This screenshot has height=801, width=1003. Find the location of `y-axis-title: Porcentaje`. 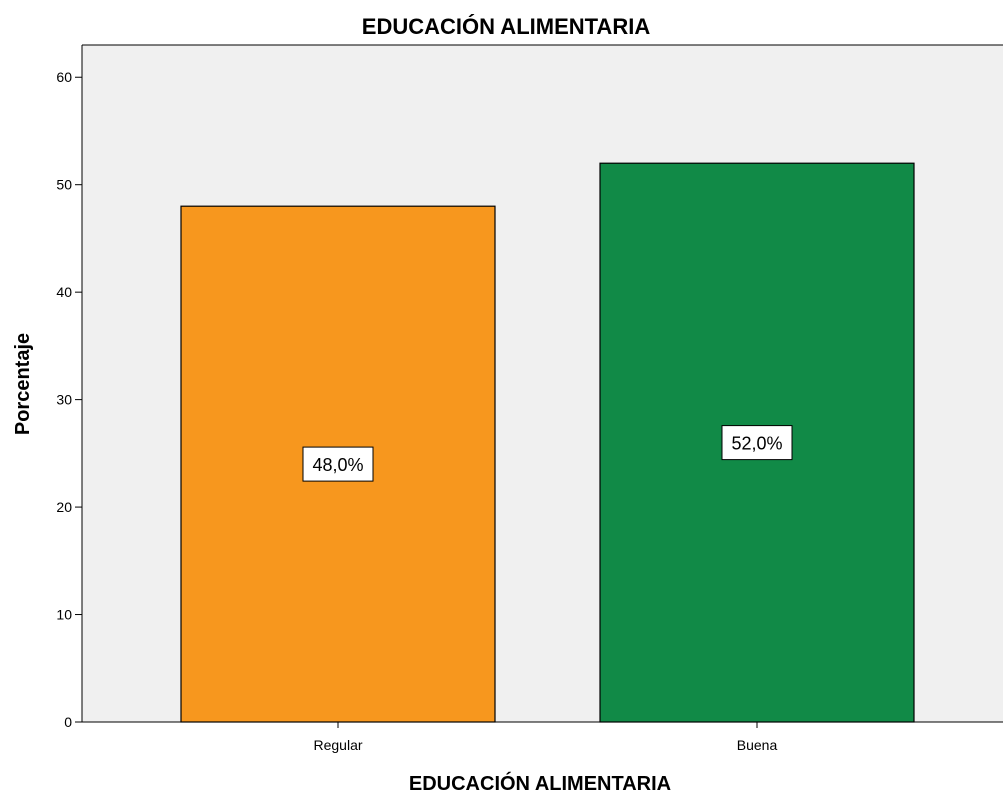

y-axis-title: Porcentaje is located at coordinates (23, 384).